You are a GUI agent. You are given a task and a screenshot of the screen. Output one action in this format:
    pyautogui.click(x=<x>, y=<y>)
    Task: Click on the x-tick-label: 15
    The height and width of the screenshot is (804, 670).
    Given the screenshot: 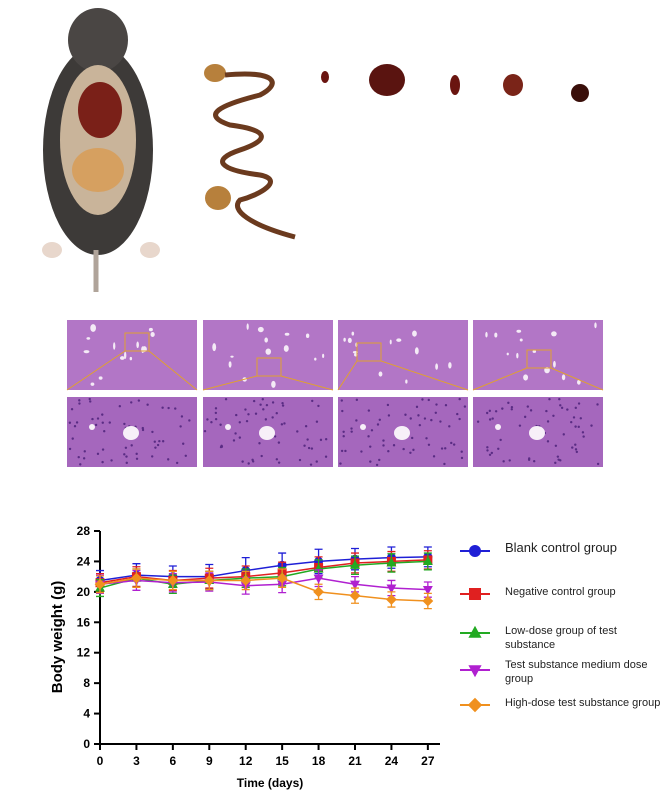 What is the action you would take?
    pyautogui.click(x=282, y=761)
    